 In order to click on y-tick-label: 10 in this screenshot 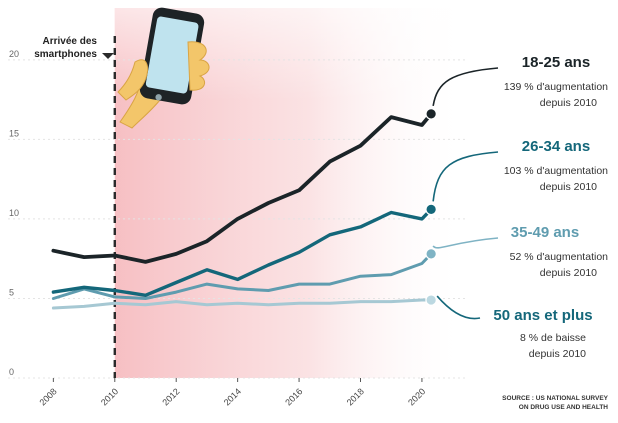, I will do `click(14, 213)`.